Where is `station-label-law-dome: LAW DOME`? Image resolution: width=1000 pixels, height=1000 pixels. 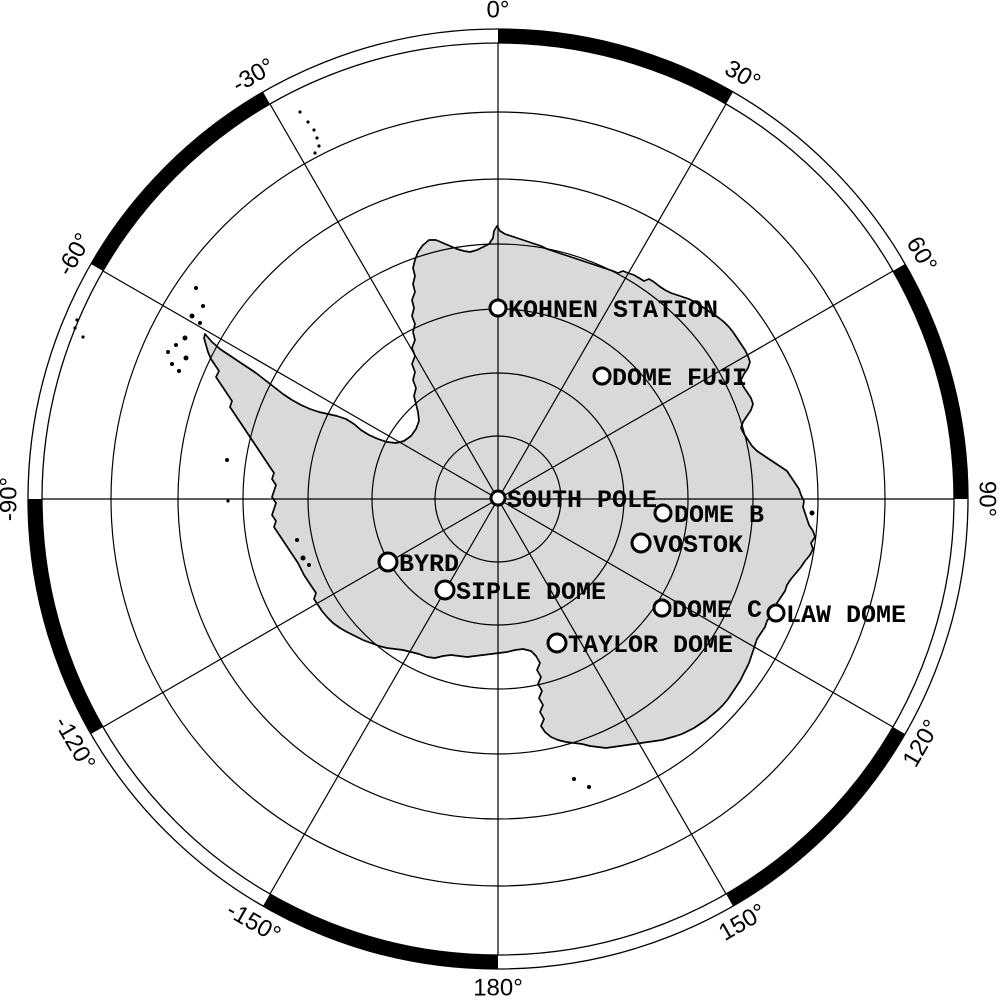
station-label-law-dome: LAW DOME is located at coordinates (846, 615).